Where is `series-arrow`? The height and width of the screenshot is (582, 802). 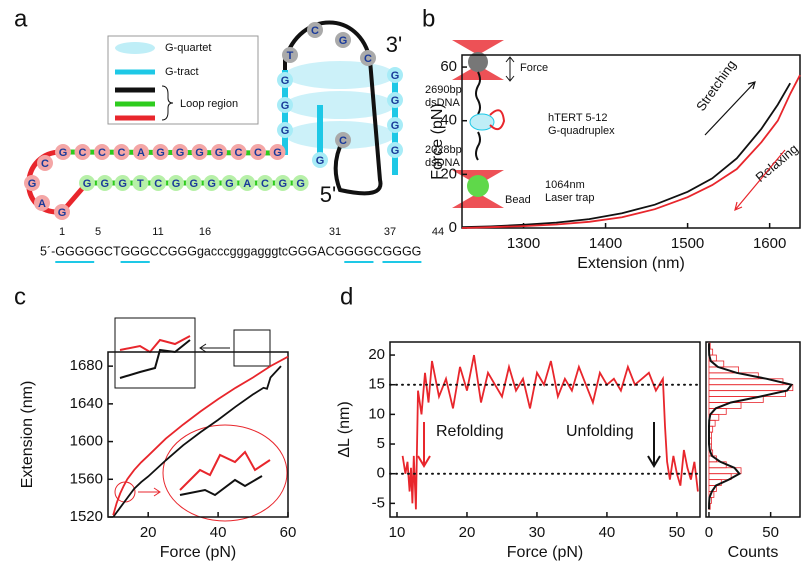 series-arrow is located at coordinates (760, 180).